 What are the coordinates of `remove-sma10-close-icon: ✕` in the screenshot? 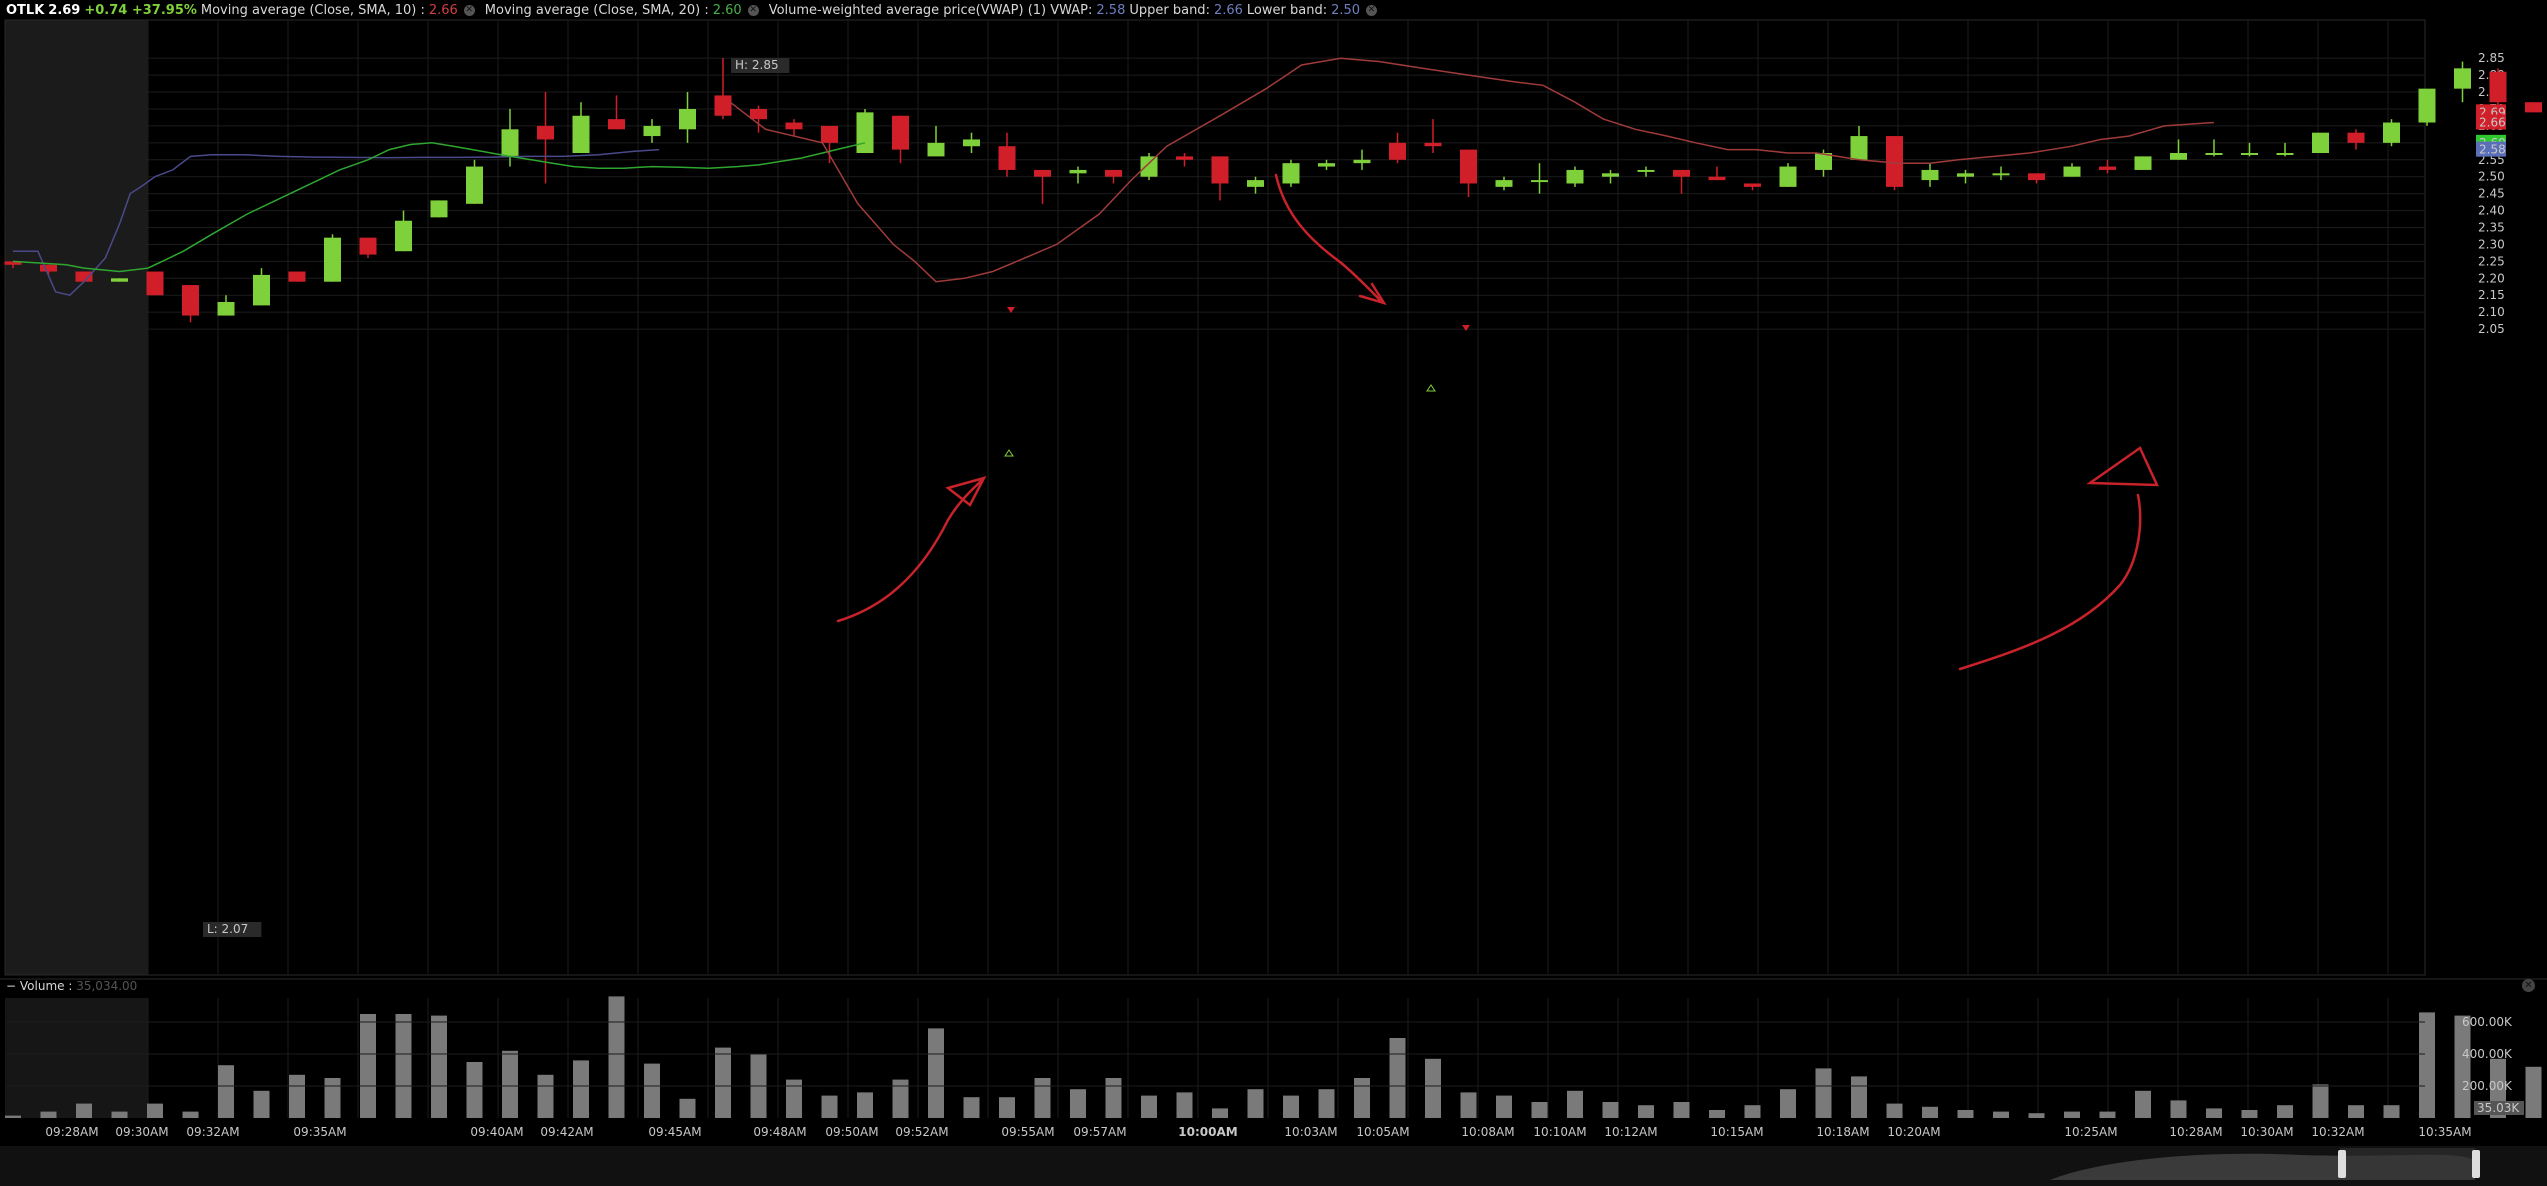 It's located at (469, 10).